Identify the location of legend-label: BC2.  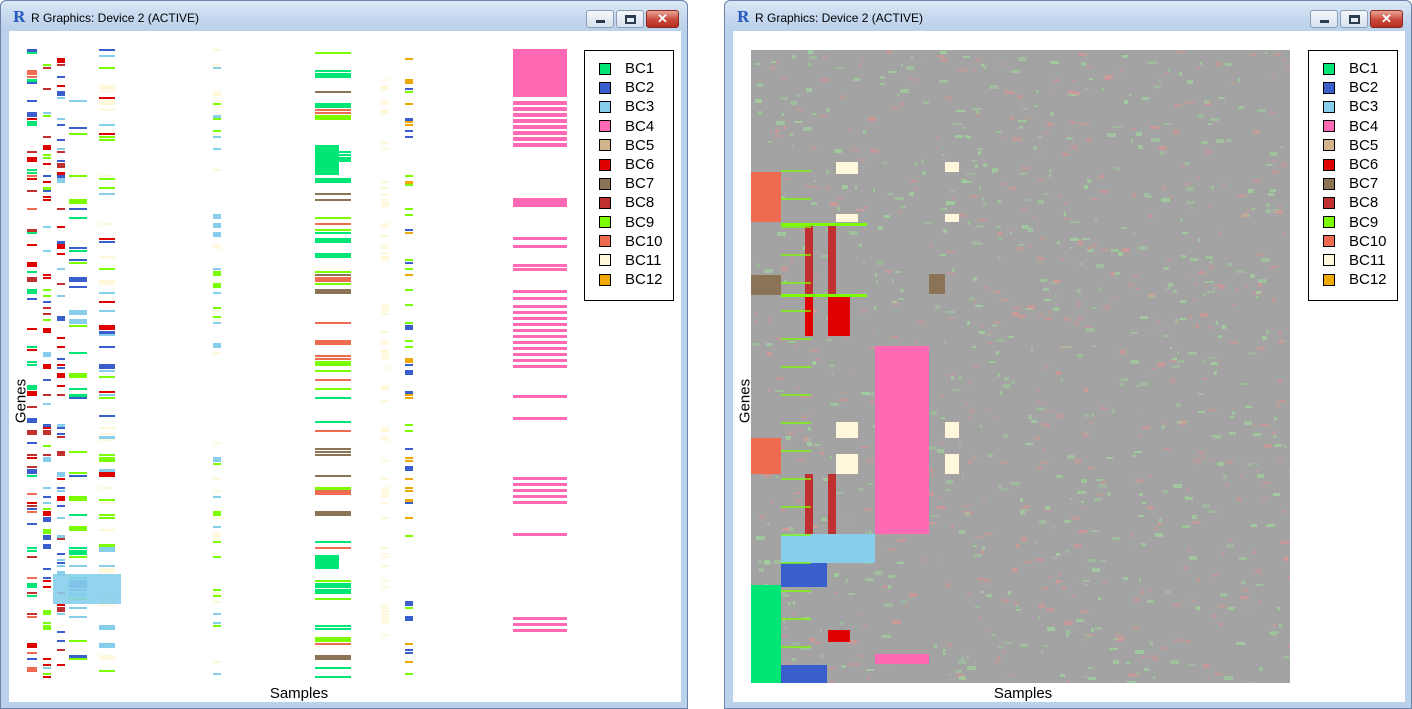
(1364, 88).